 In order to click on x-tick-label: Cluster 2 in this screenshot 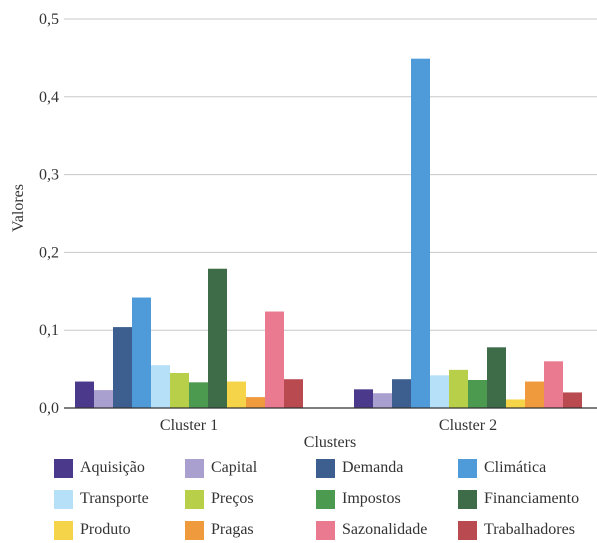, I will do `click(468, 425)`.